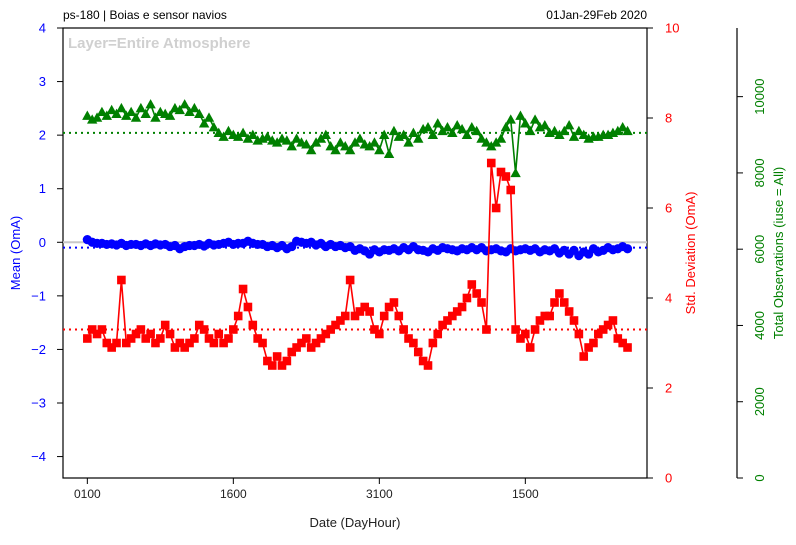 This screenshot has height=545, width=796. Describe the element at coordinates (354, 522) in the screenshot. I see `x-axis-label: Date (DayHour)` at that location.